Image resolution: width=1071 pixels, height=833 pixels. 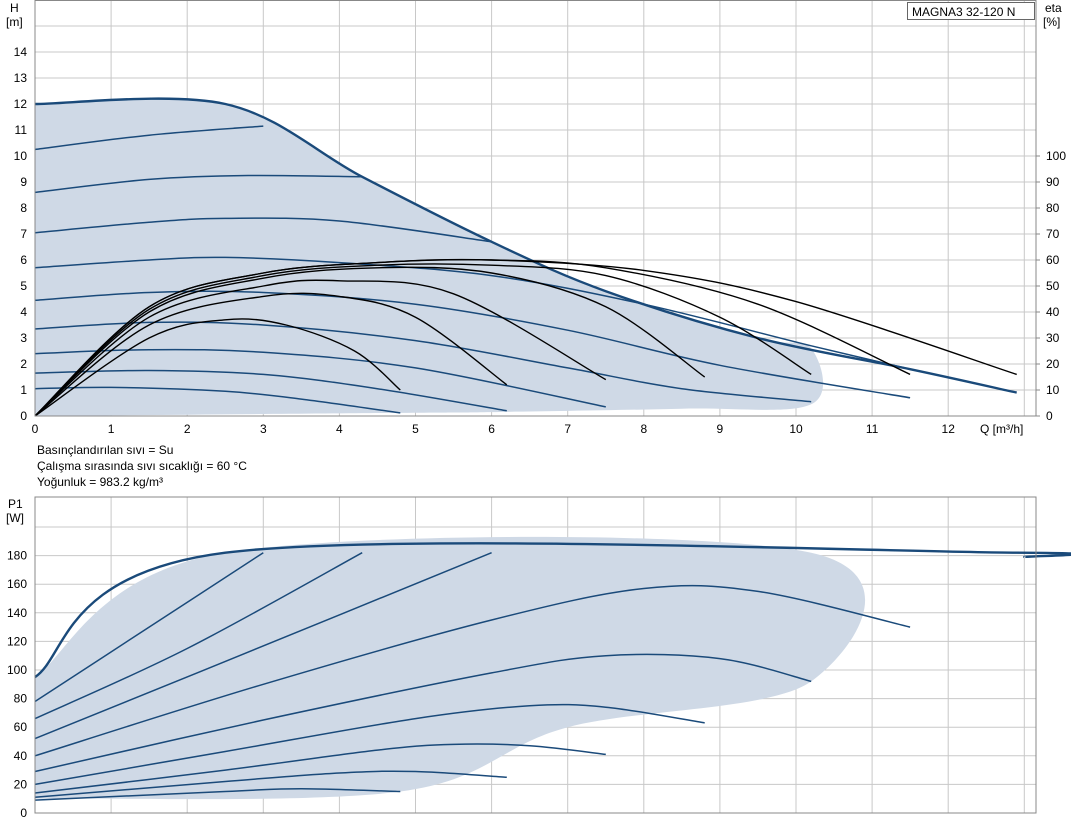 What do you see at coordinates (21, 756) in the screenshot?
I see `y-tick-label-bottom: 40` at bounding box center [21, 756].